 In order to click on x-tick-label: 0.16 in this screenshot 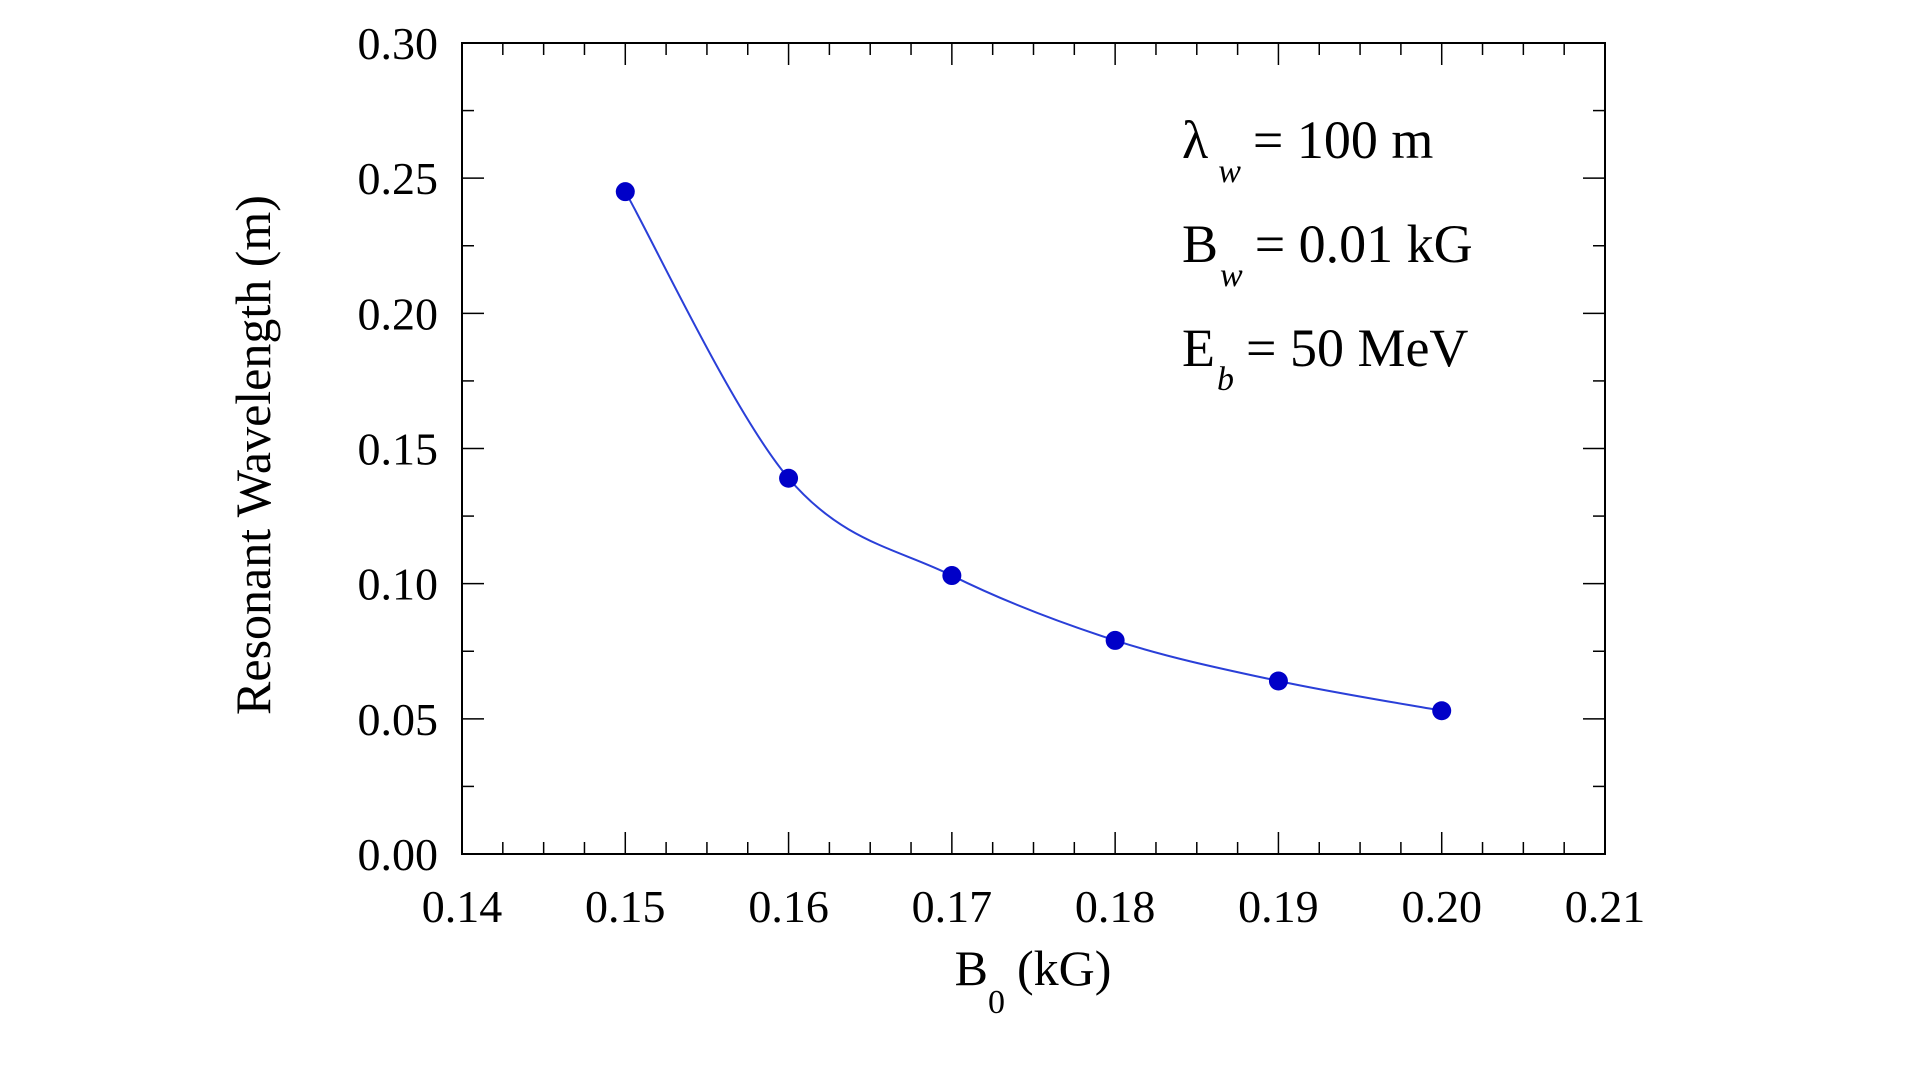, I will do `click(788, 906)`.